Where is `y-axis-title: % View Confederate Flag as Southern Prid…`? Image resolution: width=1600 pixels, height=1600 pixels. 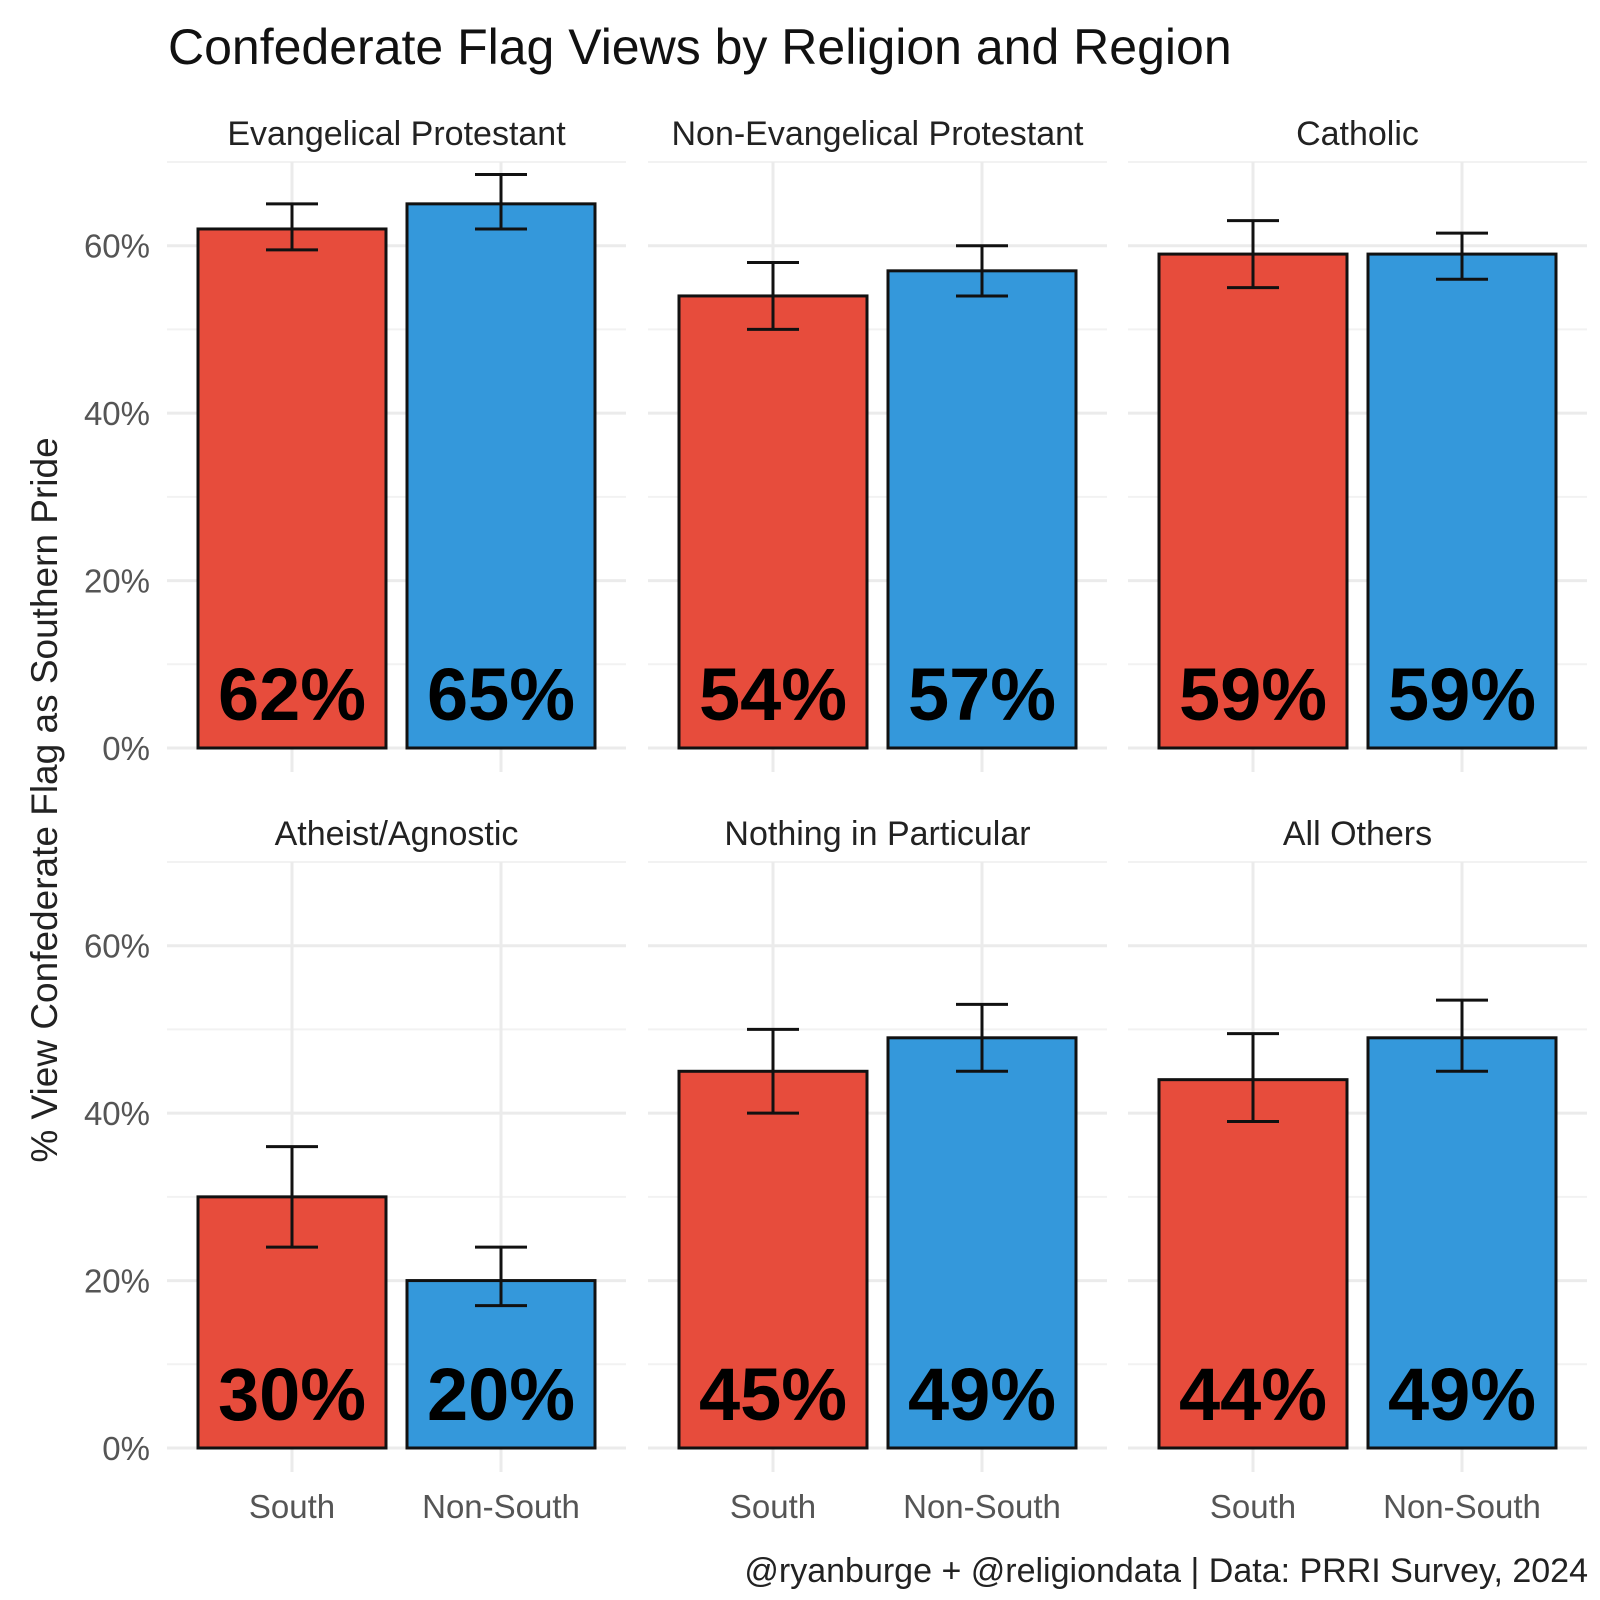
y-axis-title: % View Confederate Flag as Southern Prid… is located at coordinates (44, 799).